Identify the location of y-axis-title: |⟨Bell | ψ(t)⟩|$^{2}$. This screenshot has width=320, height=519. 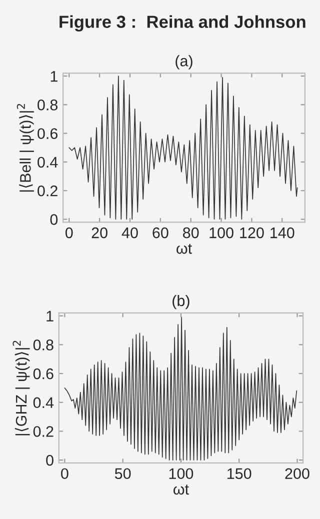
(25, 148).